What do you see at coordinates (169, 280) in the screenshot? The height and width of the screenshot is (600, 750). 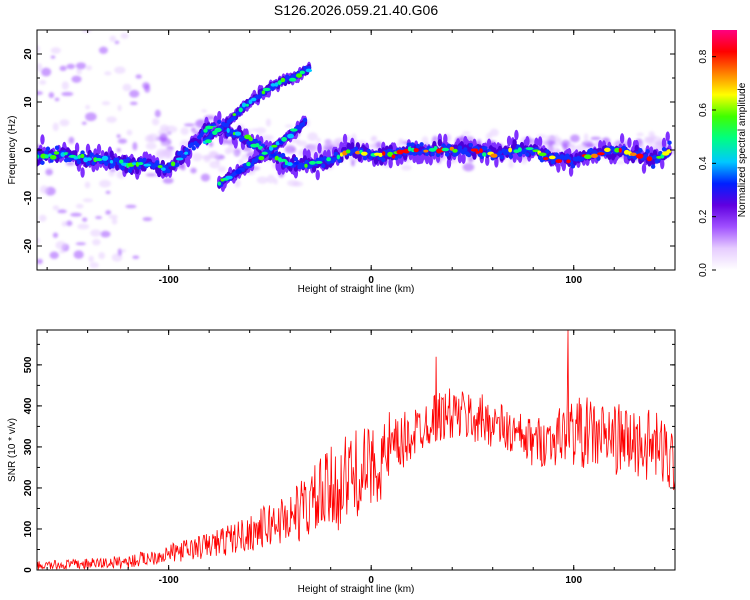 I see `x-tick-label: -100` at bounding box center [169, 280].